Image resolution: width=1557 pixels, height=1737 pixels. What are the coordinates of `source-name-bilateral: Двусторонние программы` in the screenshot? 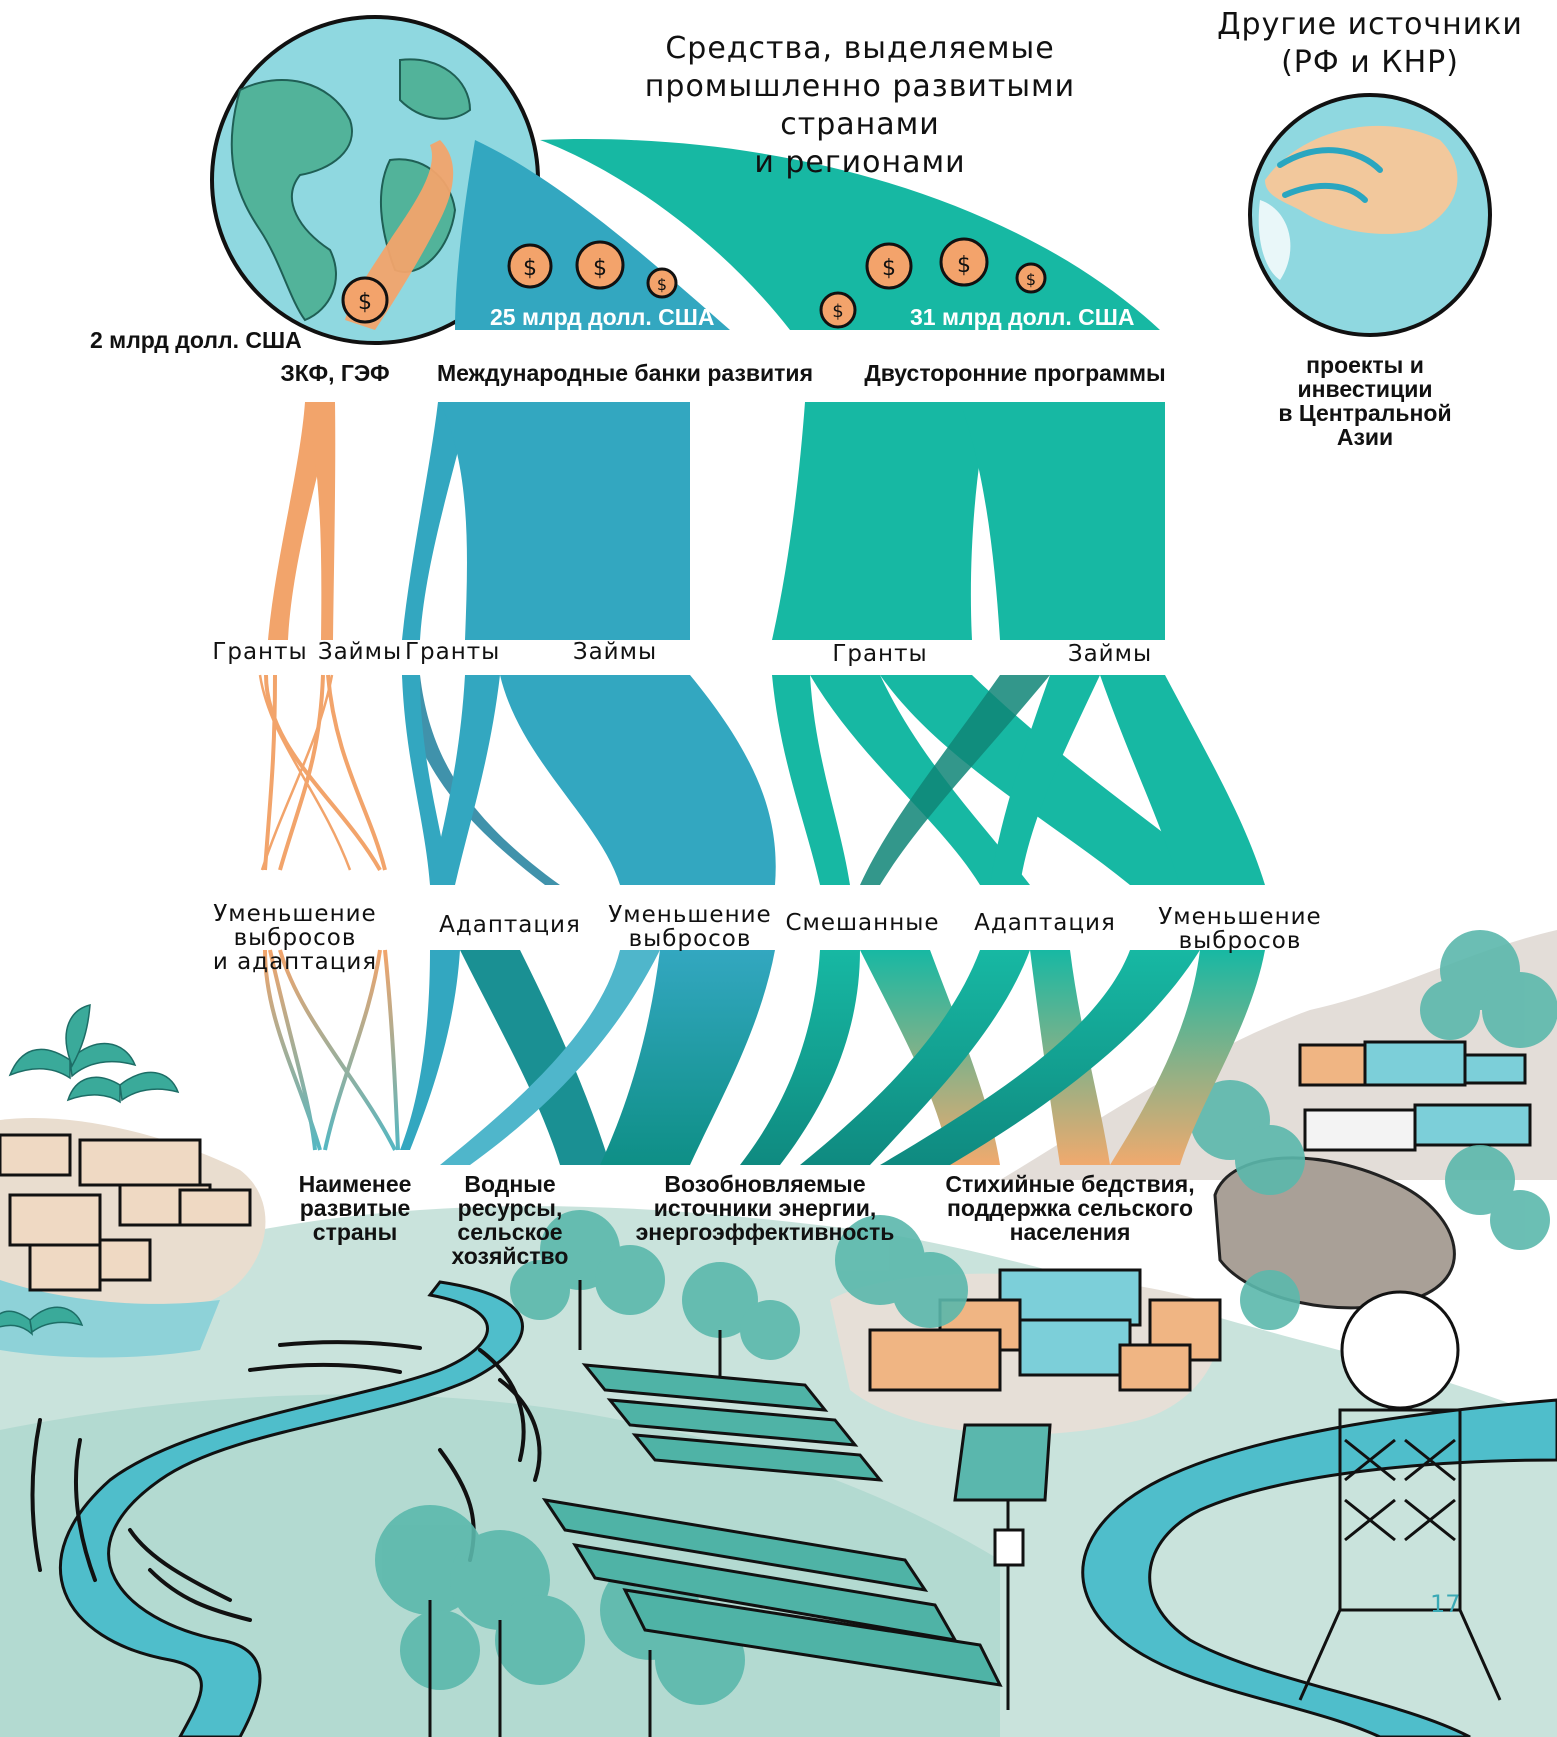 It's located at (1015, 373).